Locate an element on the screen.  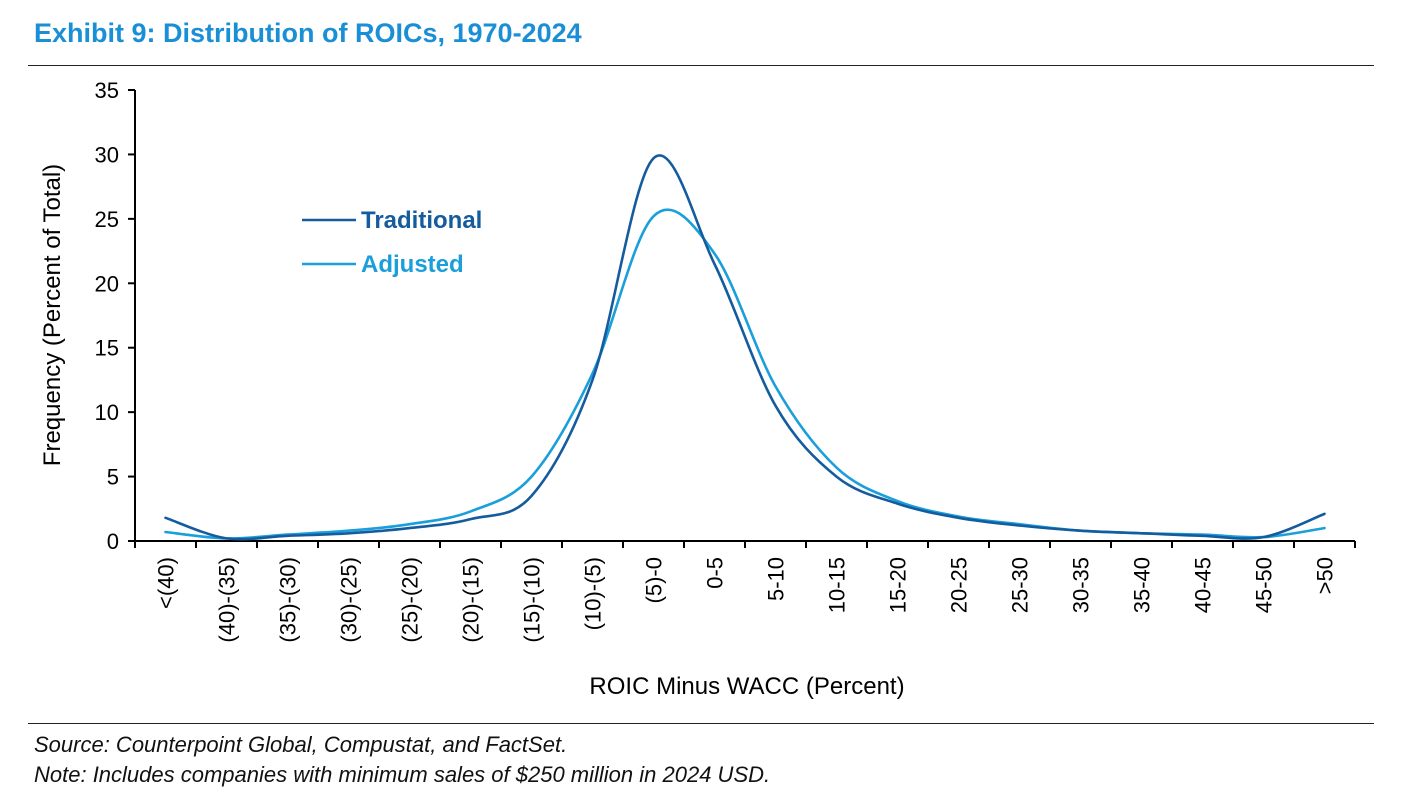
x-tick-label: >50 is located at coordinates (1325, 575).